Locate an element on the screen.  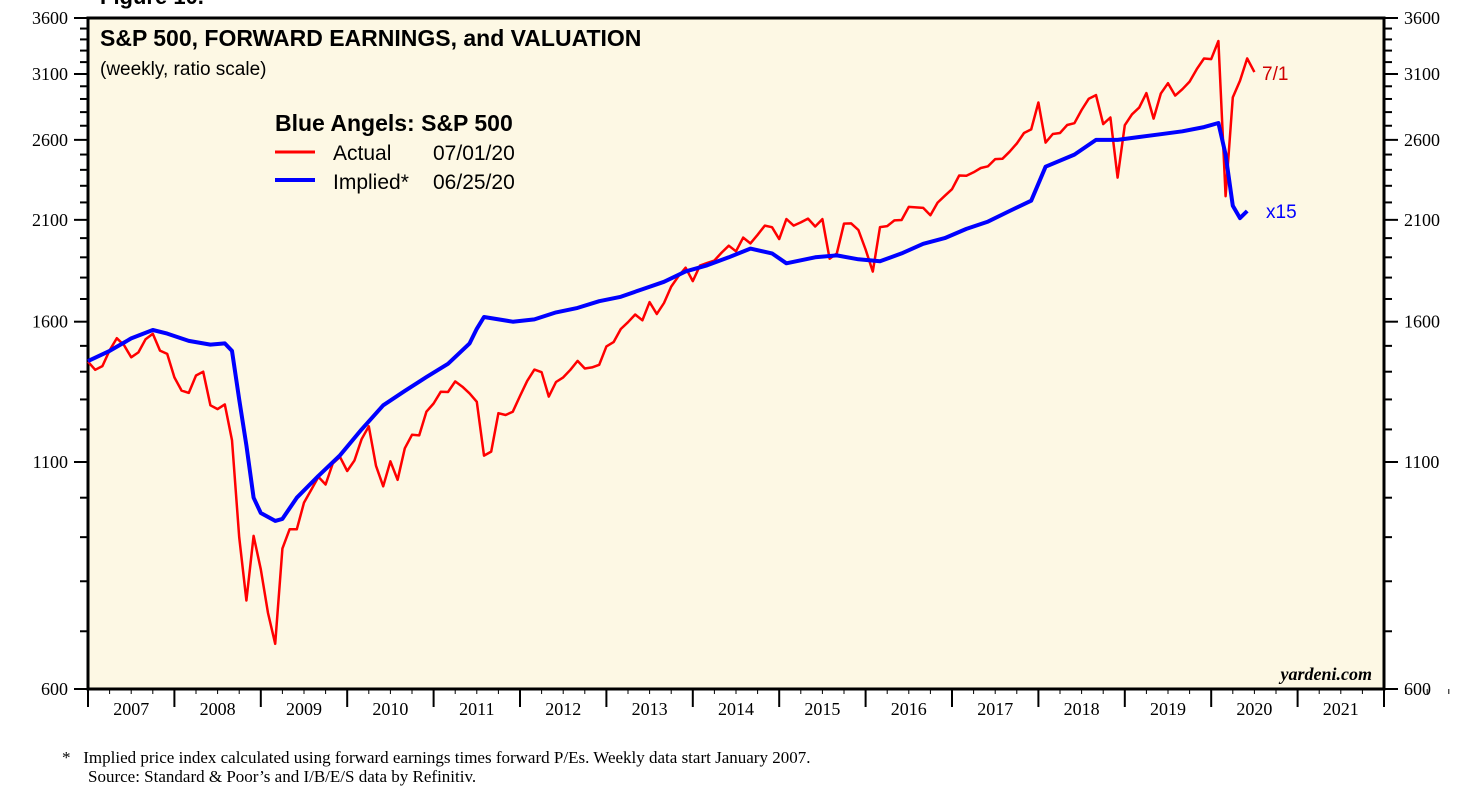
y-tick-label-right: 2100 is located at coordinates (1422, 220).